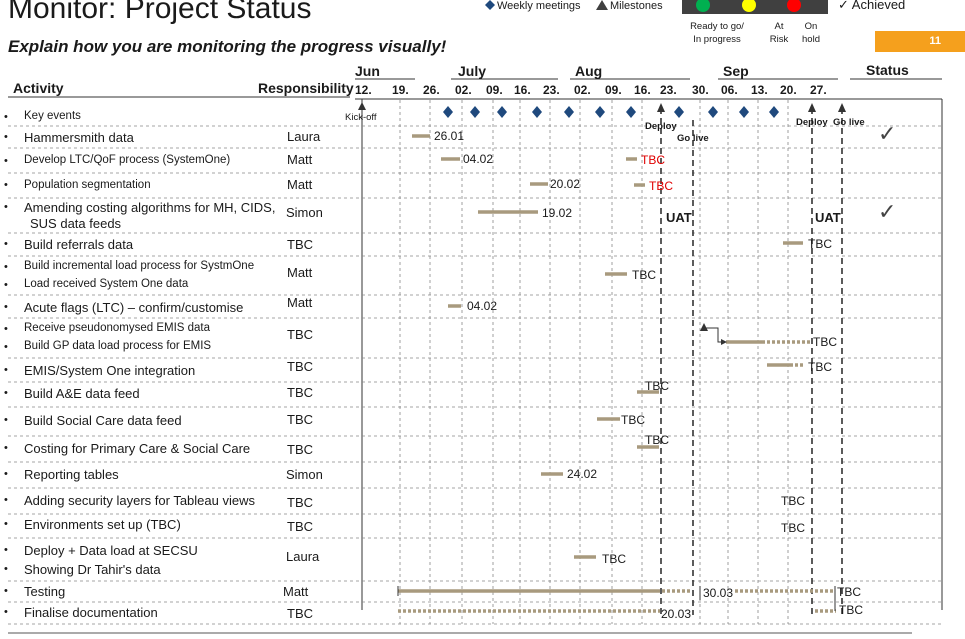 The width and height of the screenshot is (965, 639). Describe the element at coordinates (887, 133) in the screenshot. I see `achieved-check-icon: ✓` at that location.